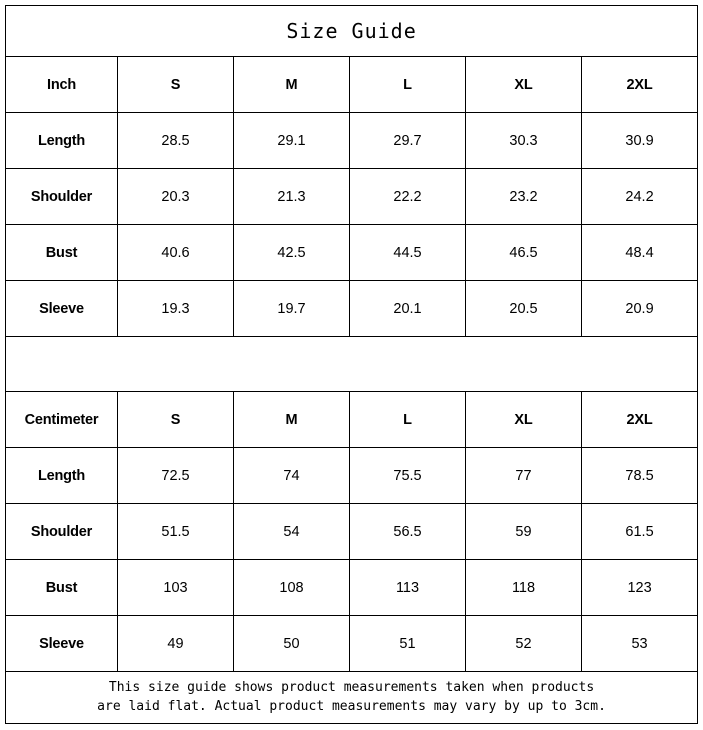 Image resolution: width=703 pixels, height=730 pixels. Describe the element at coordinates (639, 587) in the screenshot. I see `cell-cm-bust-2xl: 123` at that location.